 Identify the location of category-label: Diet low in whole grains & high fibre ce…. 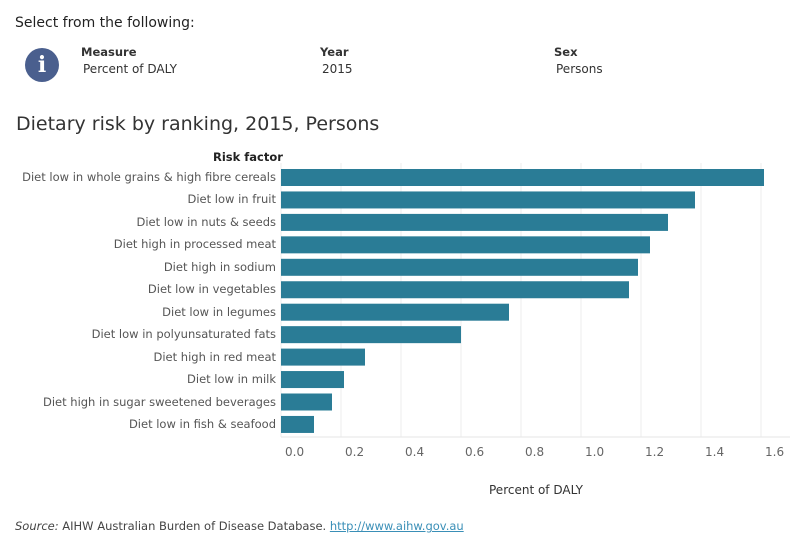
(149, 177).